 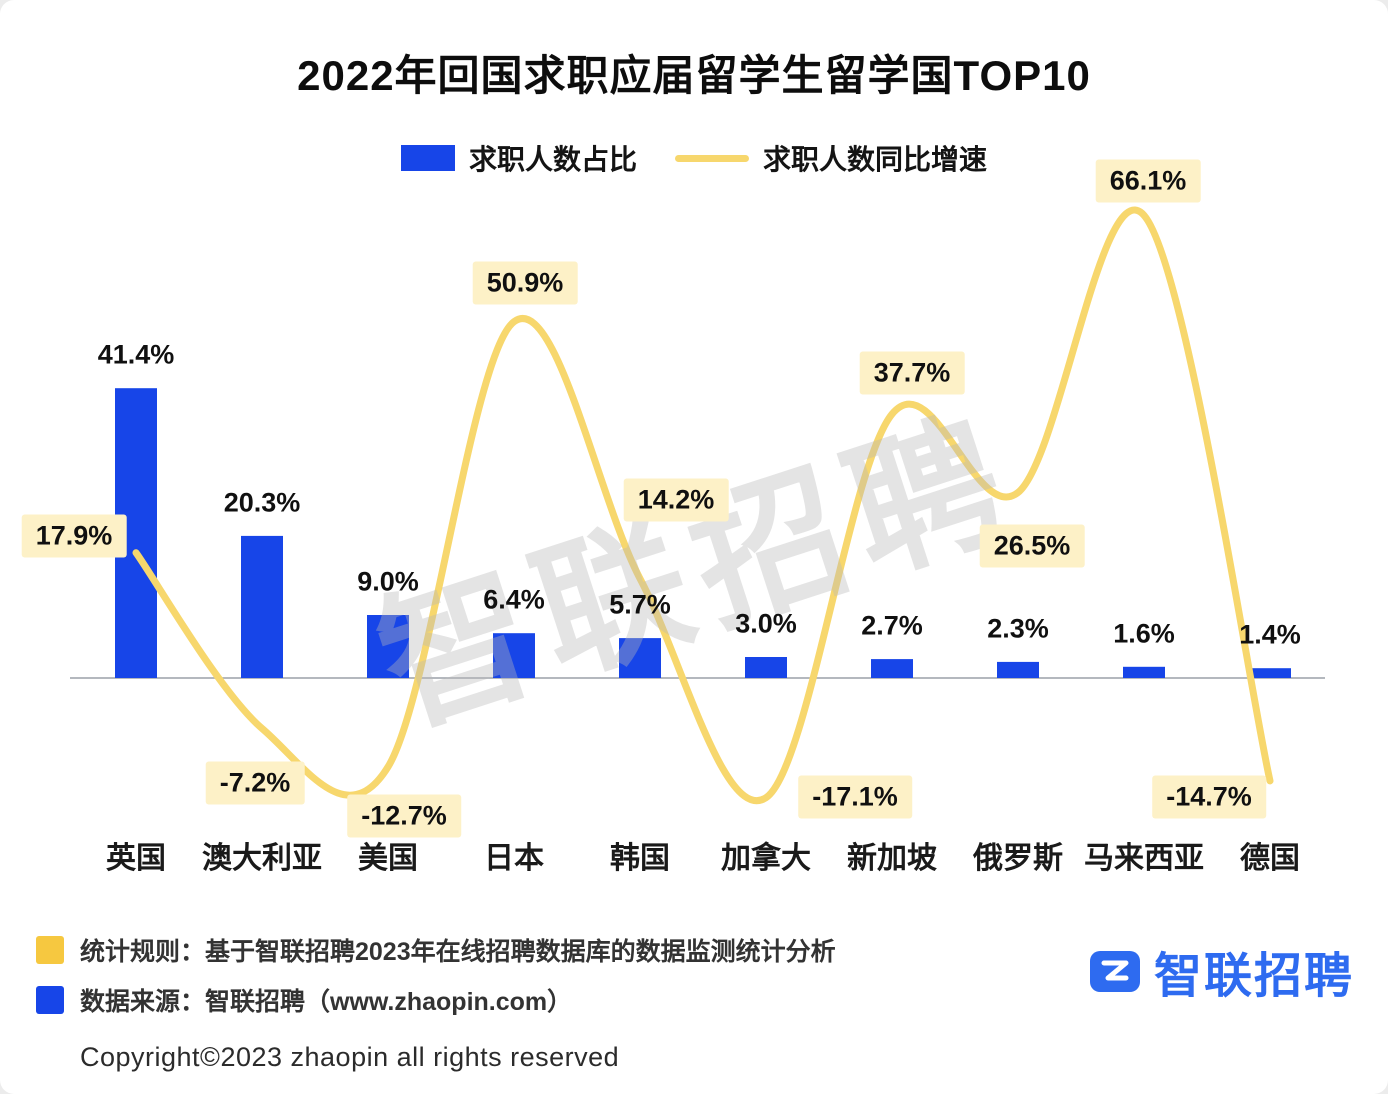 What do you see at coordinates (875, 159) in the screenshot?
I see `line-legend-label: 求职人数同比增速` at bounding box center [875, 159].